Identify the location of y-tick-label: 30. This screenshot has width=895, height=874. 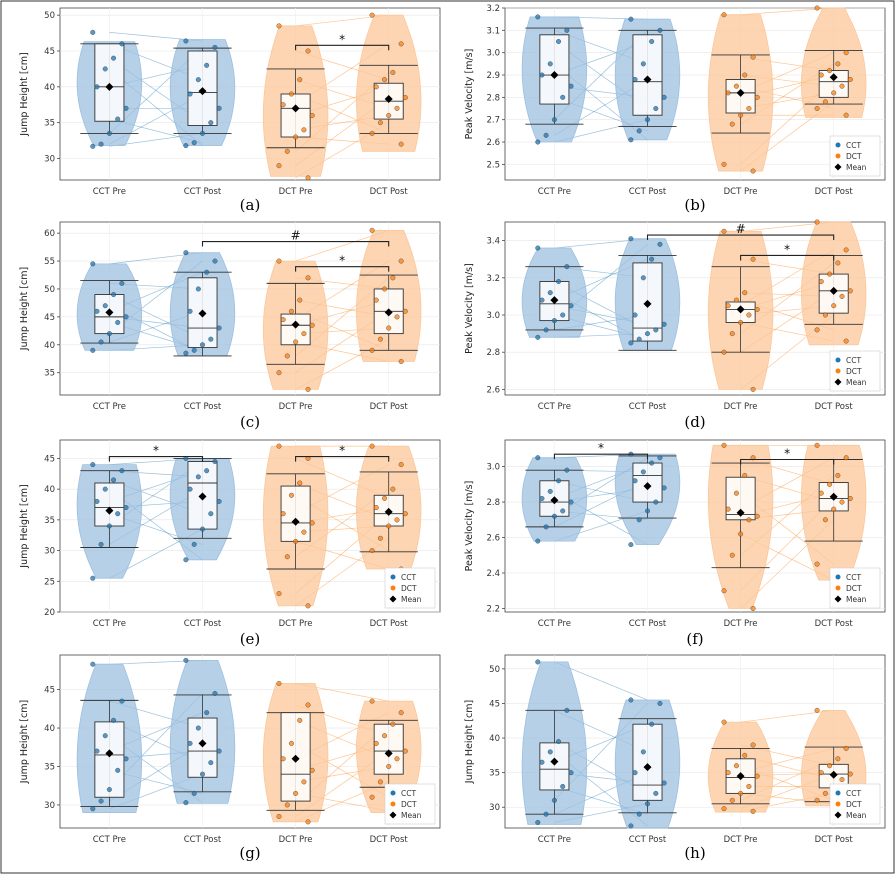
(494, 808).